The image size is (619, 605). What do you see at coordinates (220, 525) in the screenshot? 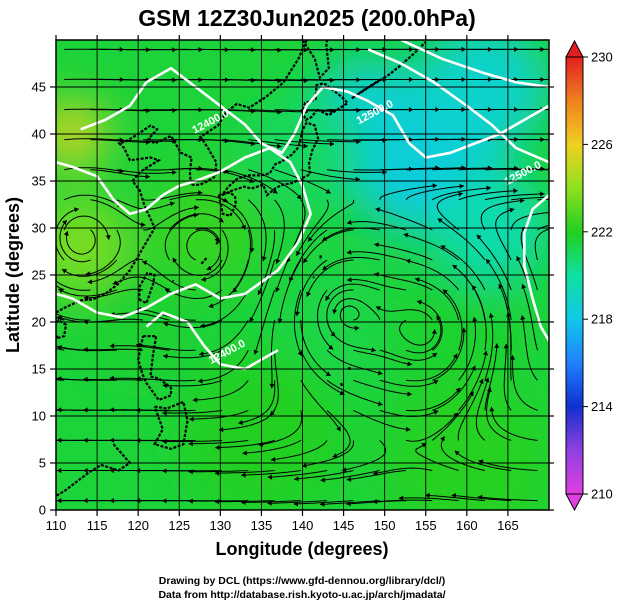
I see `x-tick-label: 130` at bounding box center [220, 525].